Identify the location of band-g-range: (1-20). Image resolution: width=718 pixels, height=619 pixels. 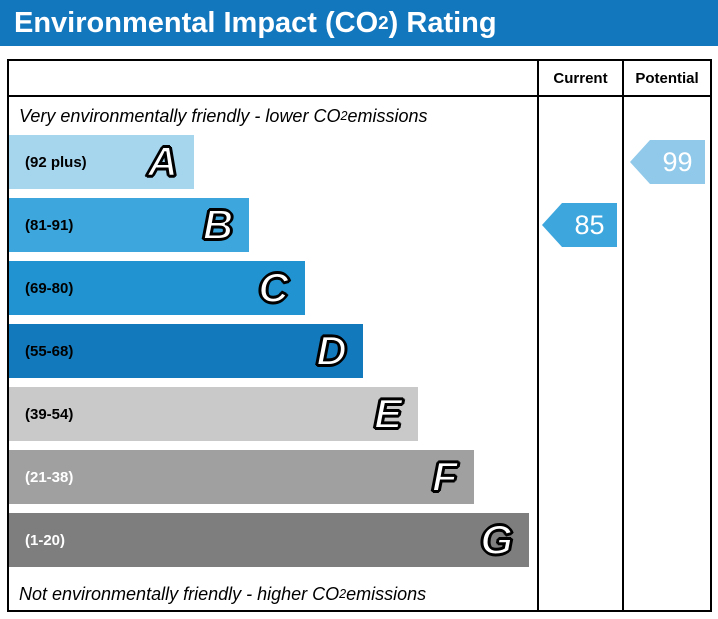
(45, 540).